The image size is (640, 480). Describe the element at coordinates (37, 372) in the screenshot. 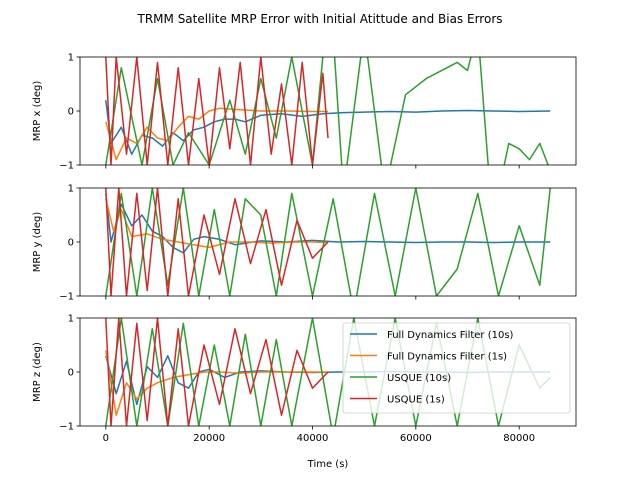

I see `y-axis-label: MRP z (deg)` at that location.